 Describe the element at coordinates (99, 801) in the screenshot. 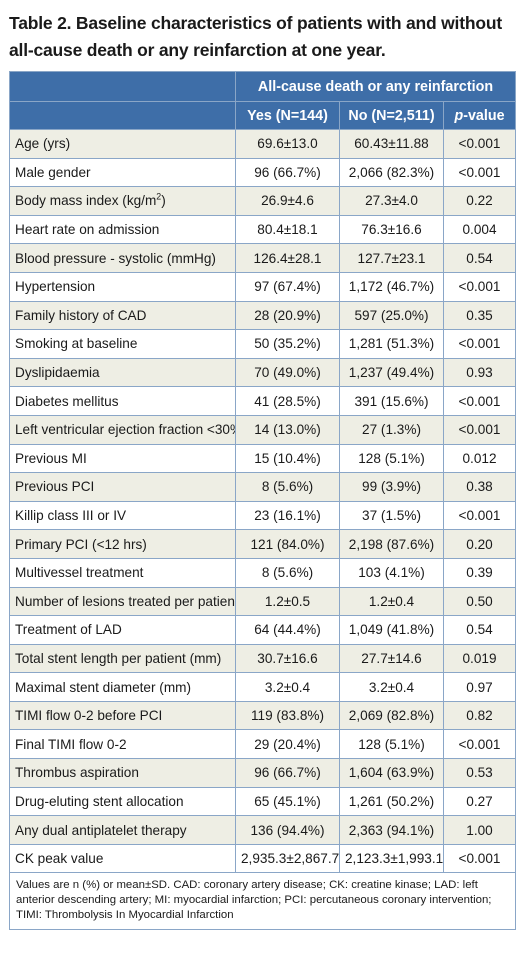

I see `row-label-text: Drug-eluting stent allocation` at that location.